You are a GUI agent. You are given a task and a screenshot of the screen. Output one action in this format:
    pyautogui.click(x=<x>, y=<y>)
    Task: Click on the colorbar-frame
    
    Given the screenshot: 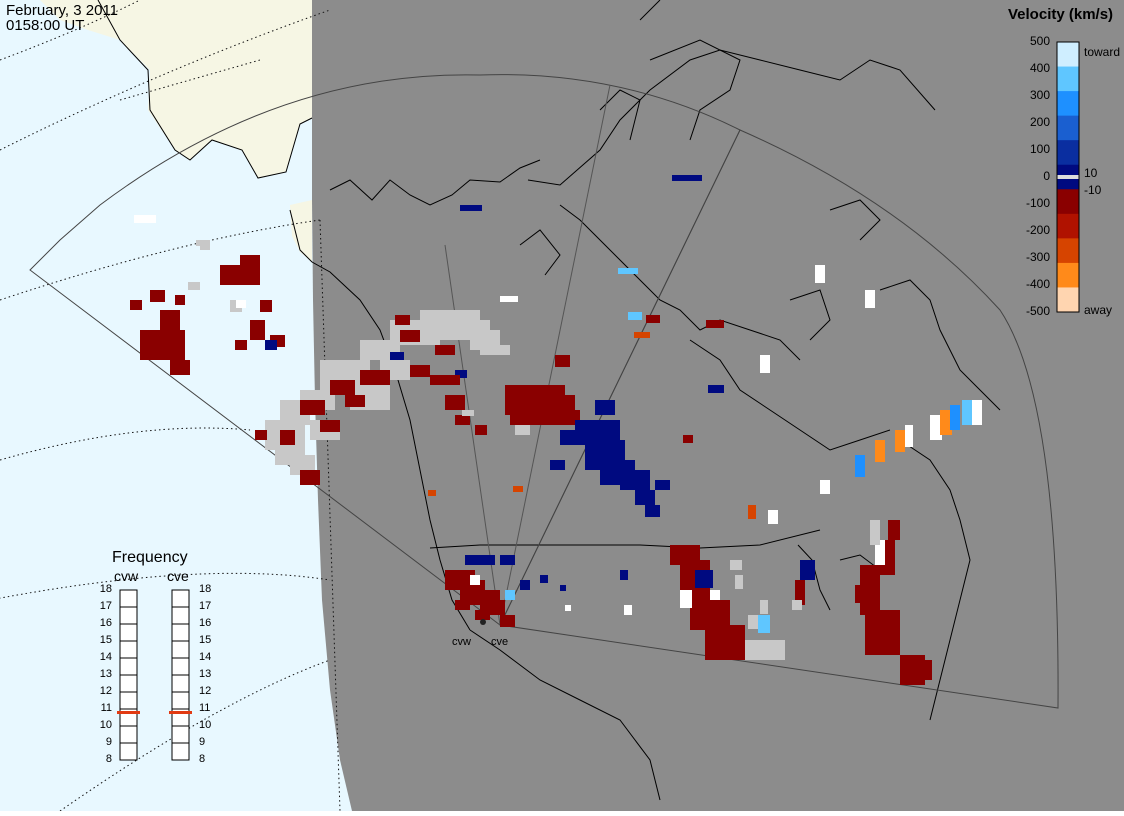 What is the action you would take?
    pyautogui.click(x=1068, y=177)
    